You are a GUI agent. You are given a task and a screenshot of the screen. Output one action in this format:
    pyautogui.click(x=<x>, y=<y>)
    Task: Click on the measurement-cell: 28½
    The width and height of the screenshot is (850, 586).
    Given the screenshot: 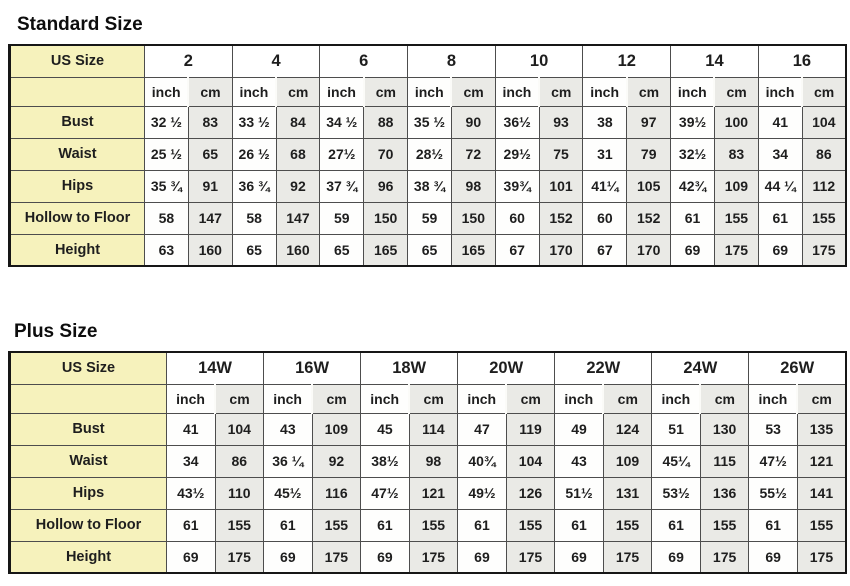 What is the action you would take?
    pyautogui.click(x=429, y=154)
    